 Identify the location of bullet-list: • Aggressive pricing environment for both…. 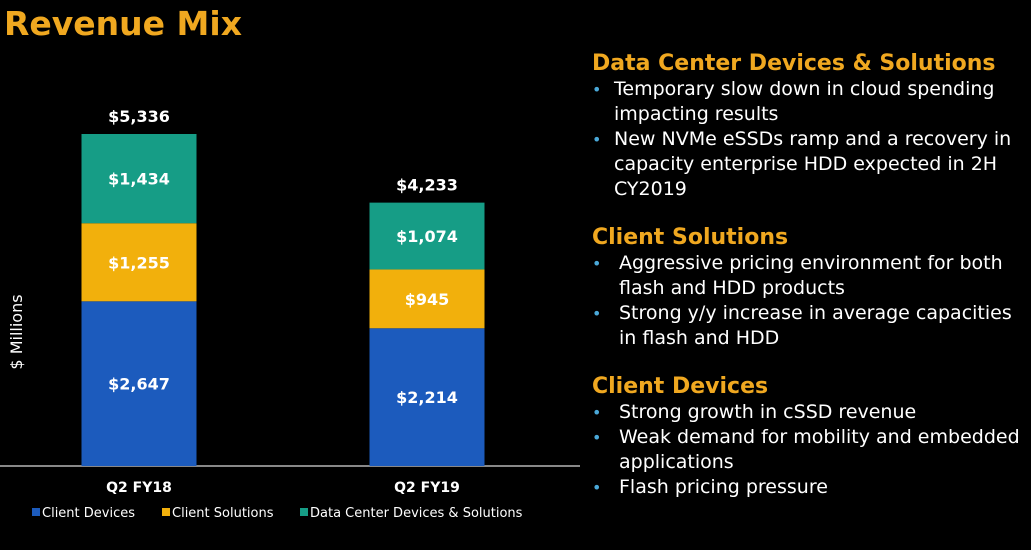
(810, 301).